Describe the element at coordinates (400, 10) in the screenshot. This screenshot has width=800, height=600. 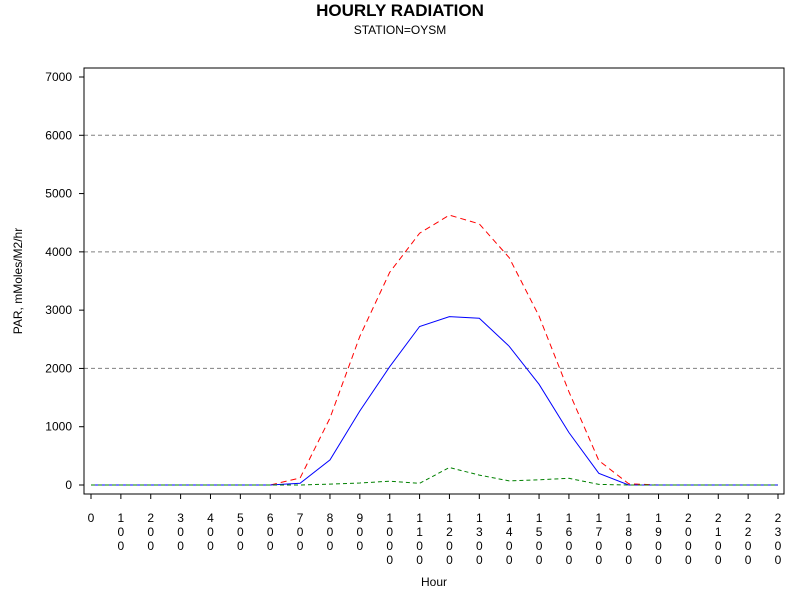
I see `chart-title: HOURLY RADIATION` at that location.